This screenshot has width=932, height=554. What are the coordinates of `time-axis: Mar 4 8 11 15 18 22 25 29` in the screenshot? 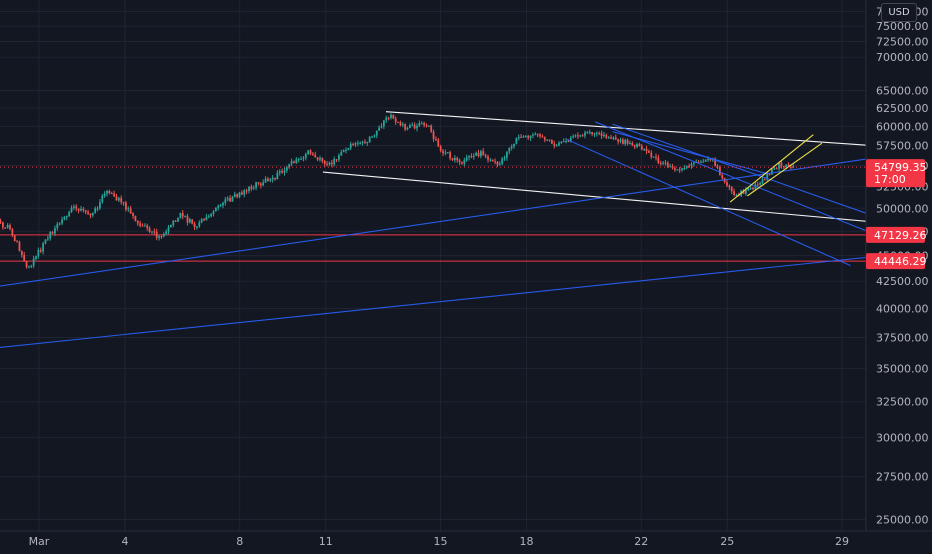 It's located at (466, 540).